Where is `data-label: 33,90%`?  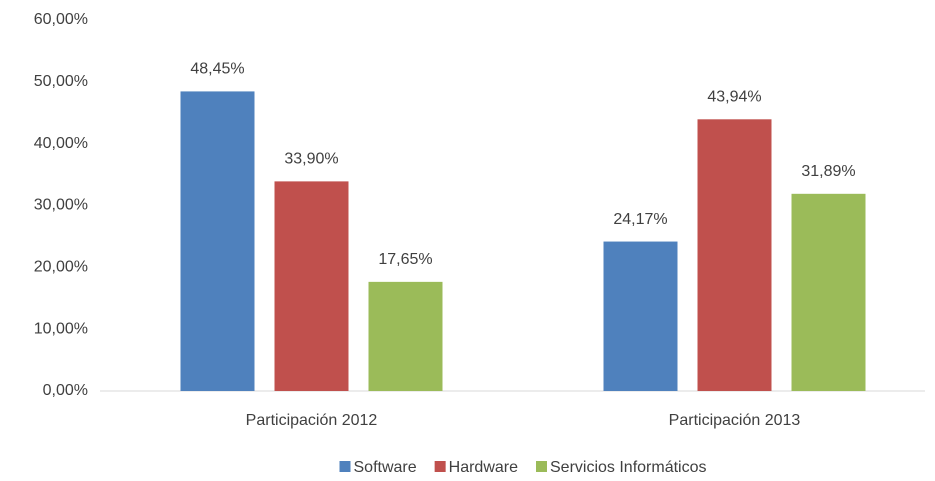 data-label: 33,90% is located at coordinates (311, 159).